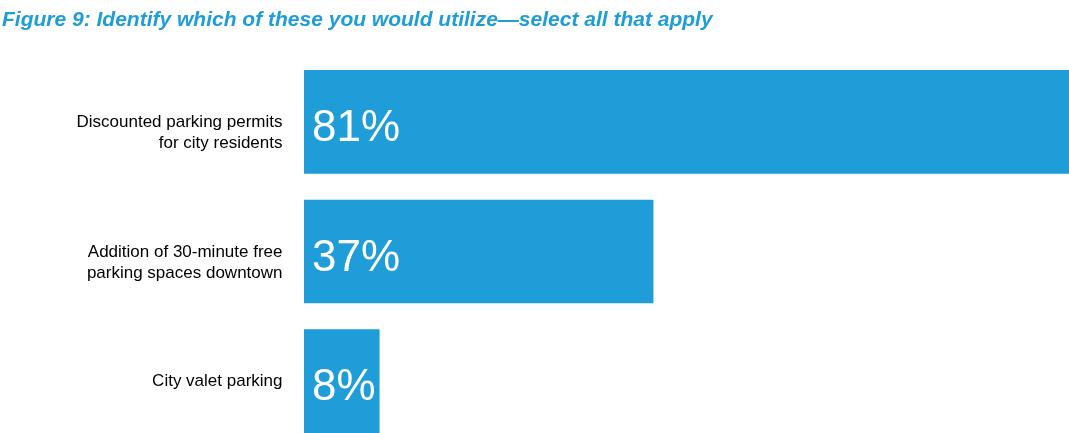 This screenshot has height=433, width=1069. I want to click on data-label: 37%, so click(356, 255).